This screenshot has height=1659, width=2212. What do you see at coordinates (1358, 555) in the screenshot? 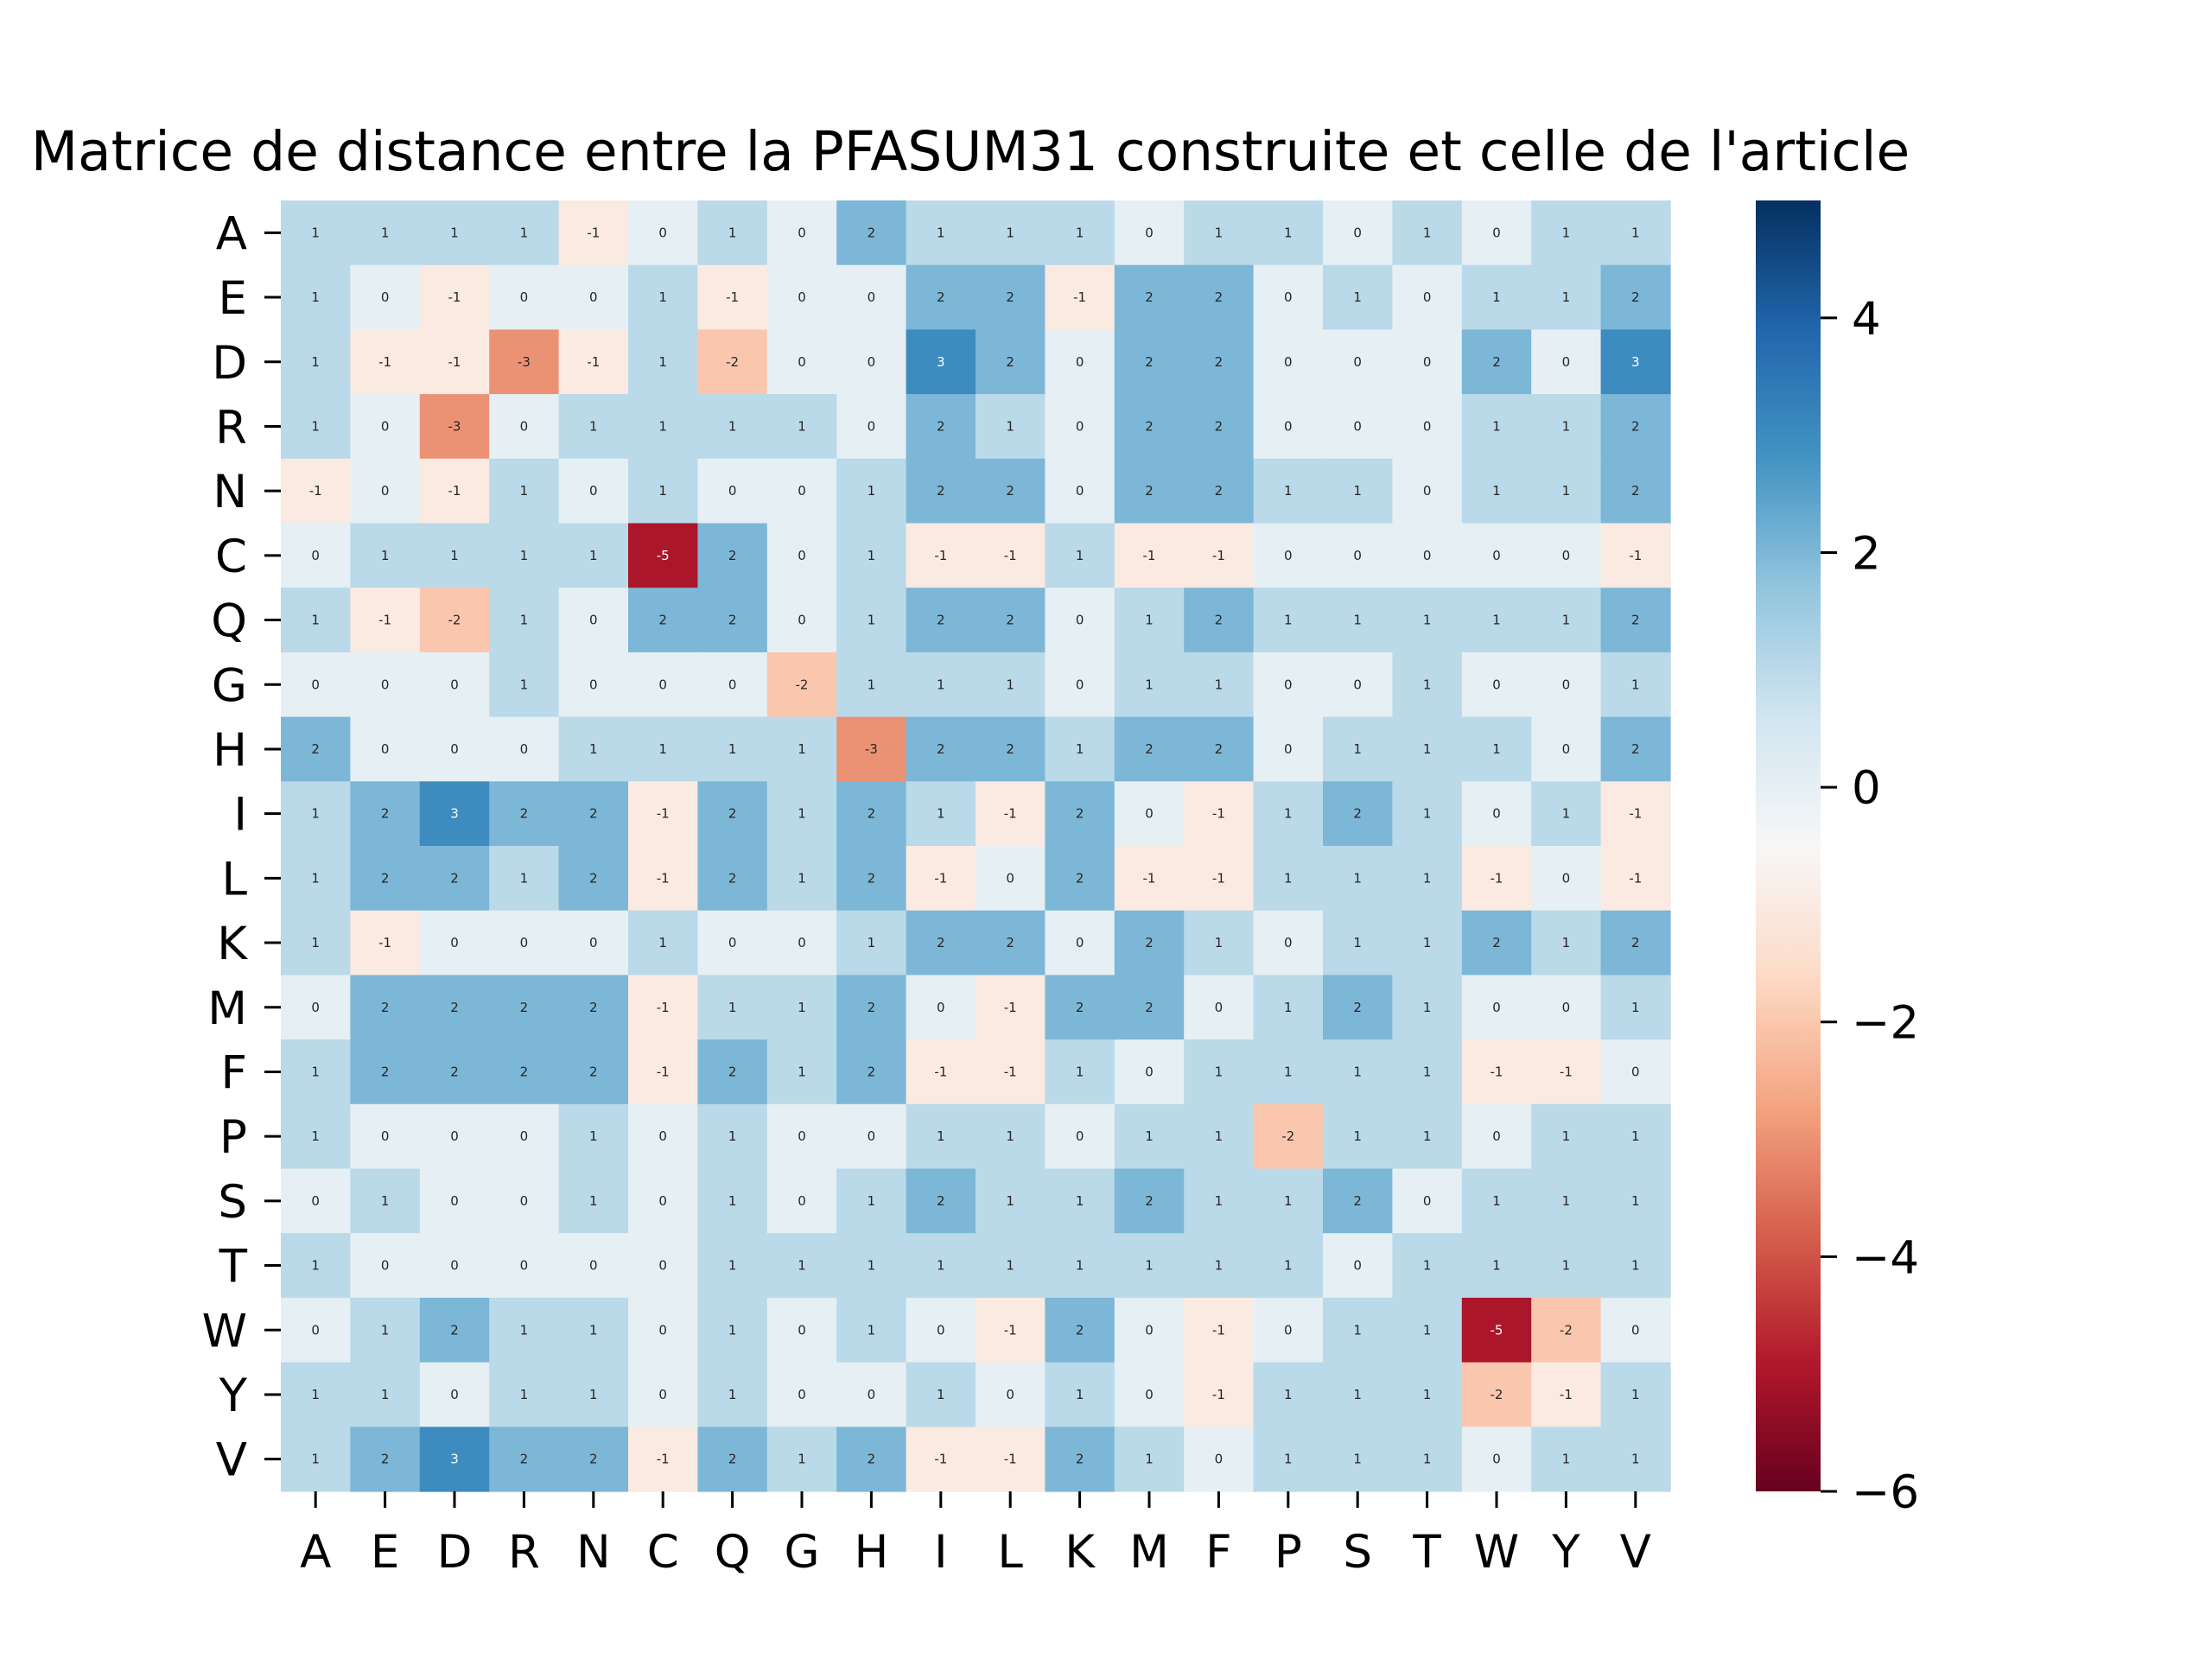
I see `heatmap-cell-C-S` at bounding box center [1358, 555].